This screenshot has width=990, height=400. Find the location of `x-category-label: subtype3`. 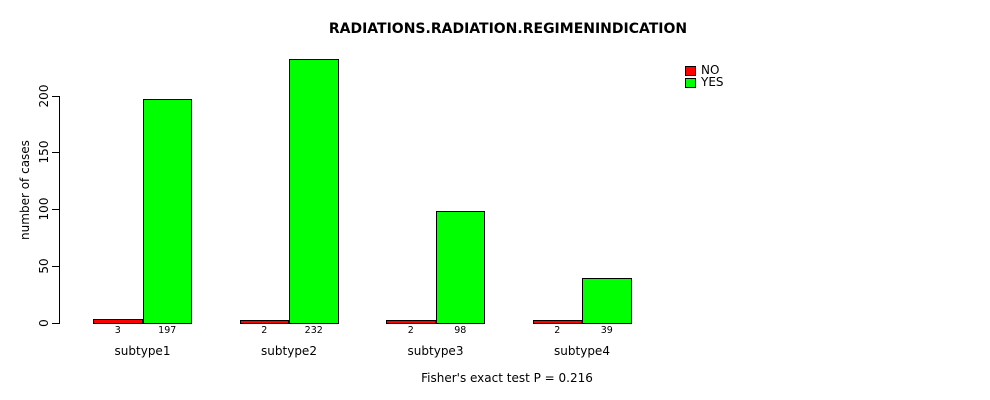

x-category-label: subtype3 is located at coordinates (435, 350).